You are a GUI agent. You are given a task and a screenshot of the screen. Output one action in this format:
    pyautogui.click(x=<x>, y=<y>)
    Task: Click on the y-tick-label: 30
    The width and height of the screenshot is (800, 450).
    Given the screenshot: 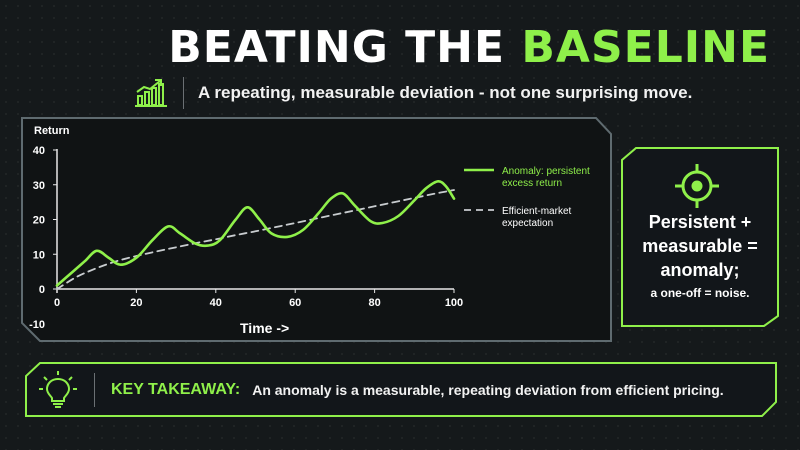 What is the action you would take?
    pyautogui.click(x=39, y=186)
    